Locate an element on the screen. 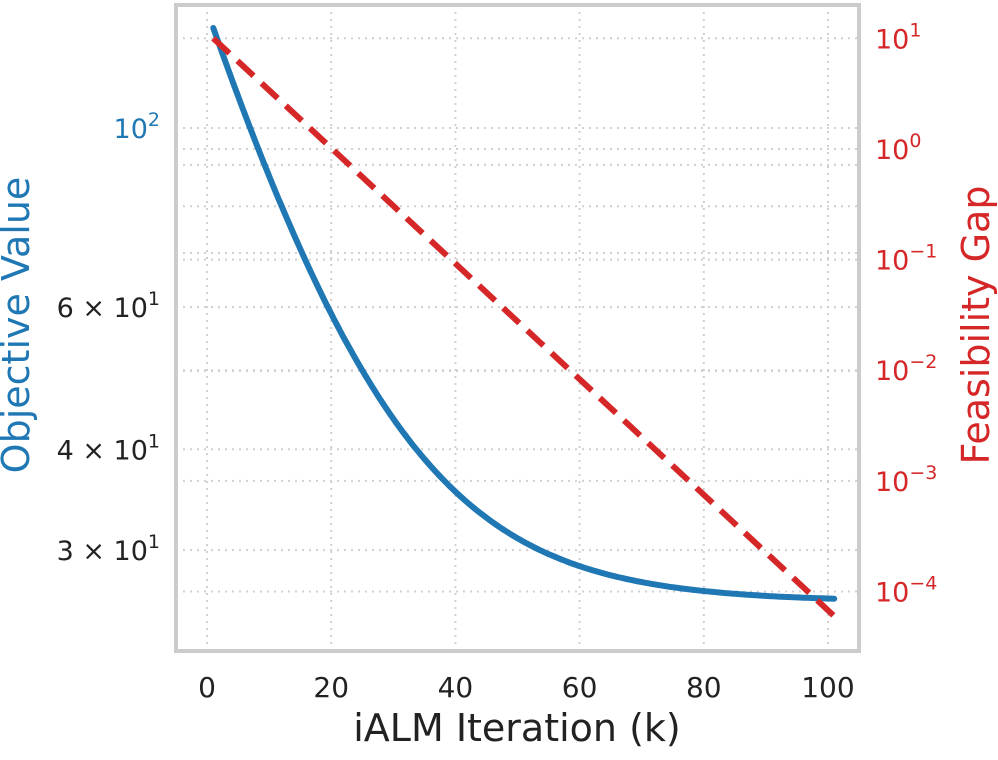 This screenshot has height=760, width=998. y-axis-label-right: Feasibility Gap is located at coordinates (976, 325).